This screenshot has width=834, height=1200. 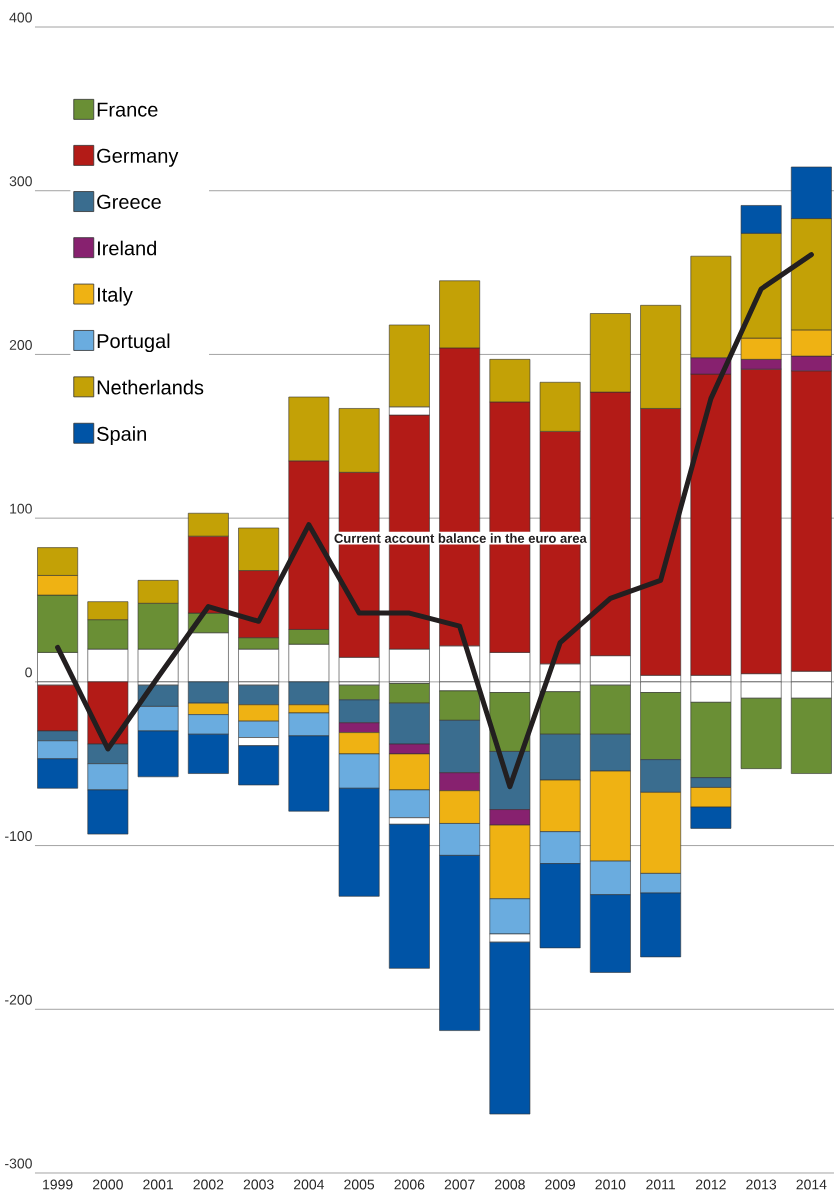 I want to click on x-tick-label: 2001, so click(x=158, y=1184).